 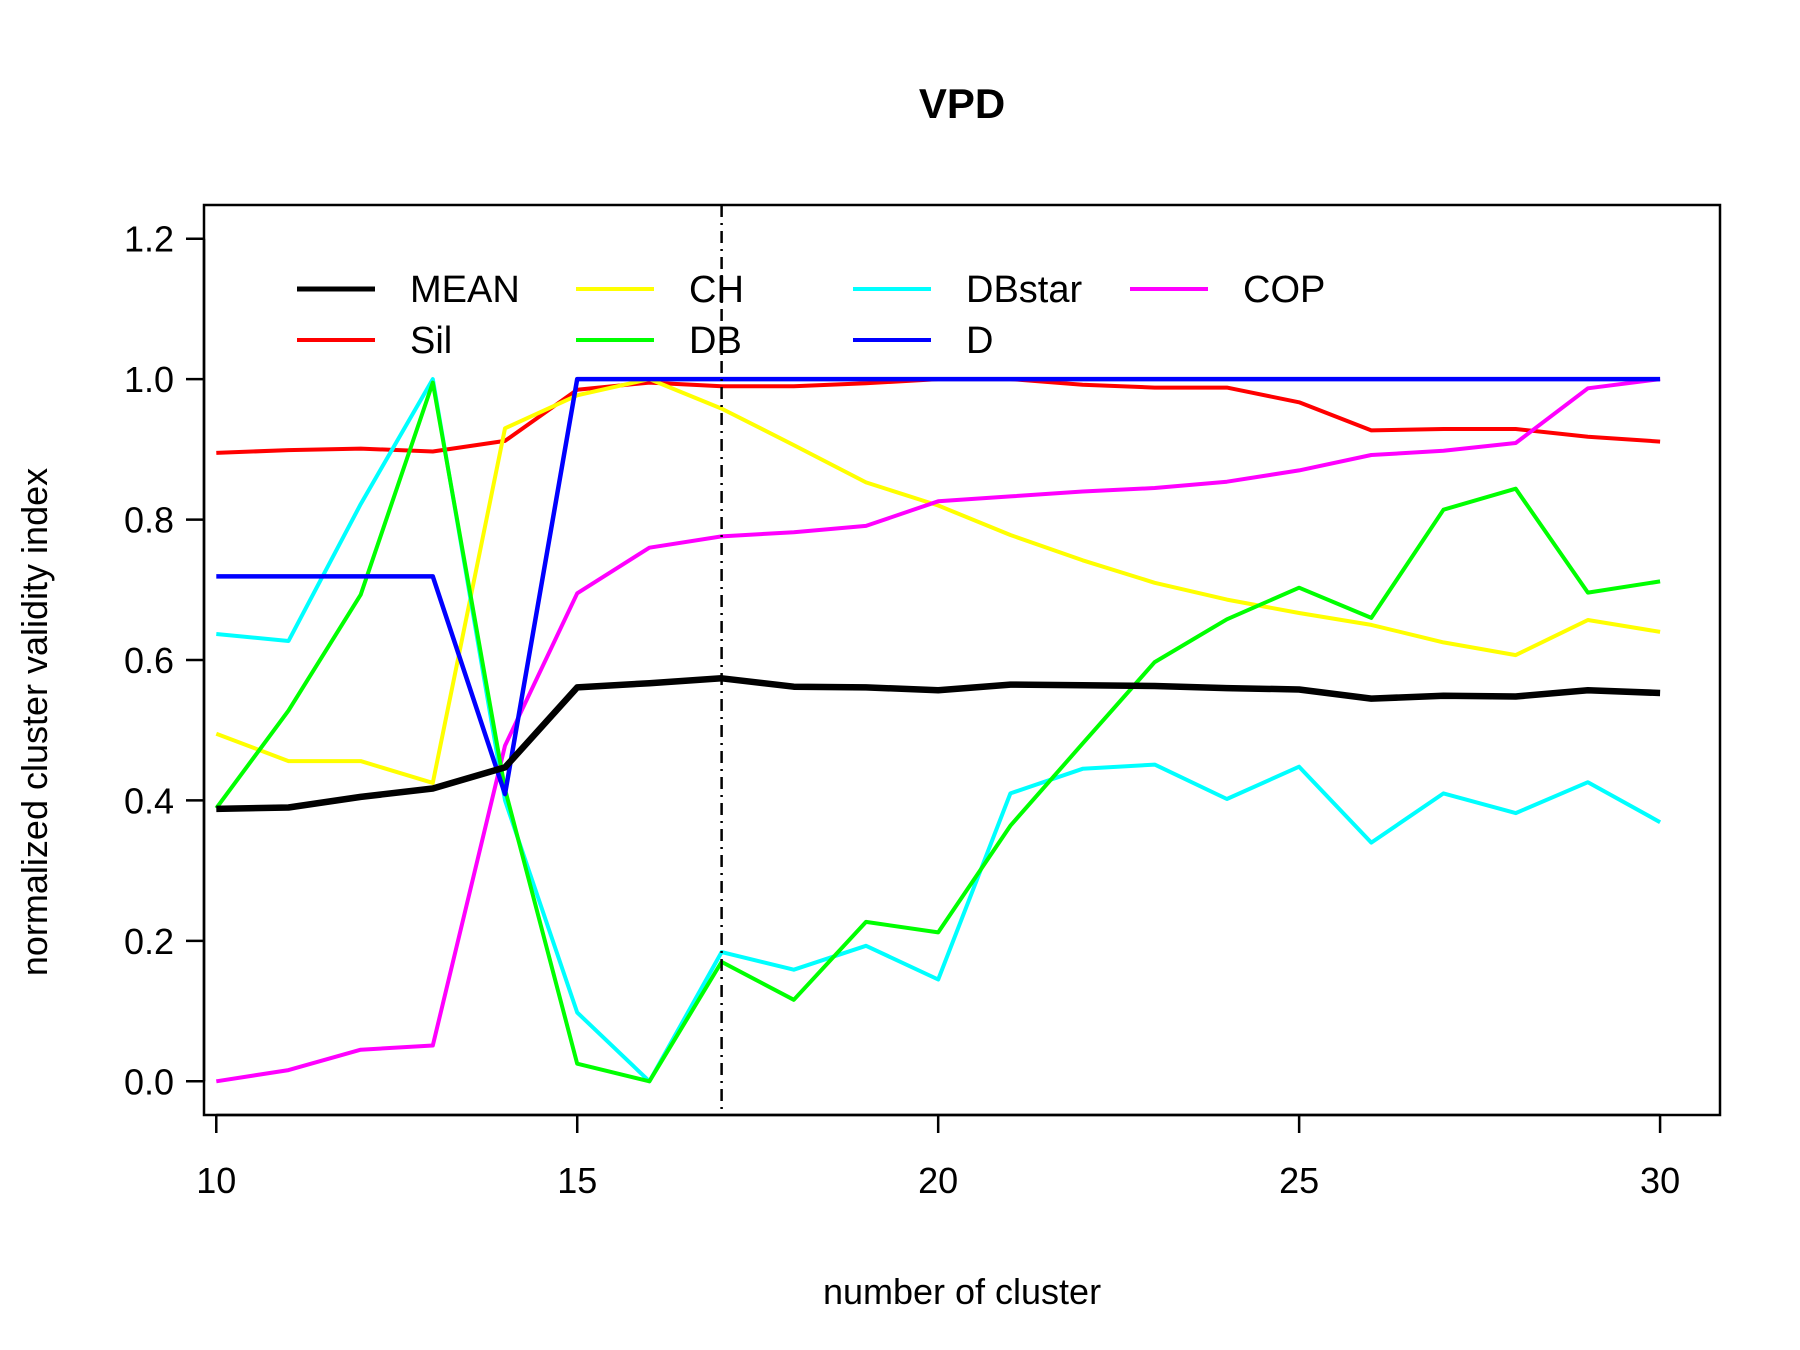 What do you see at coordinates (715, 341) in the screenshot?
I see `legend-label-db: DB` at bounding box center [715, 341].